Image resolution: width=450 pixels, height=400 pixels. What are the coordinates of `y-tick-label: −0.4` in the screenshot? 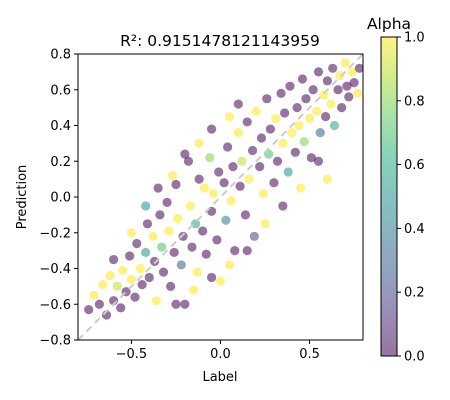 It's located at (55, 269).